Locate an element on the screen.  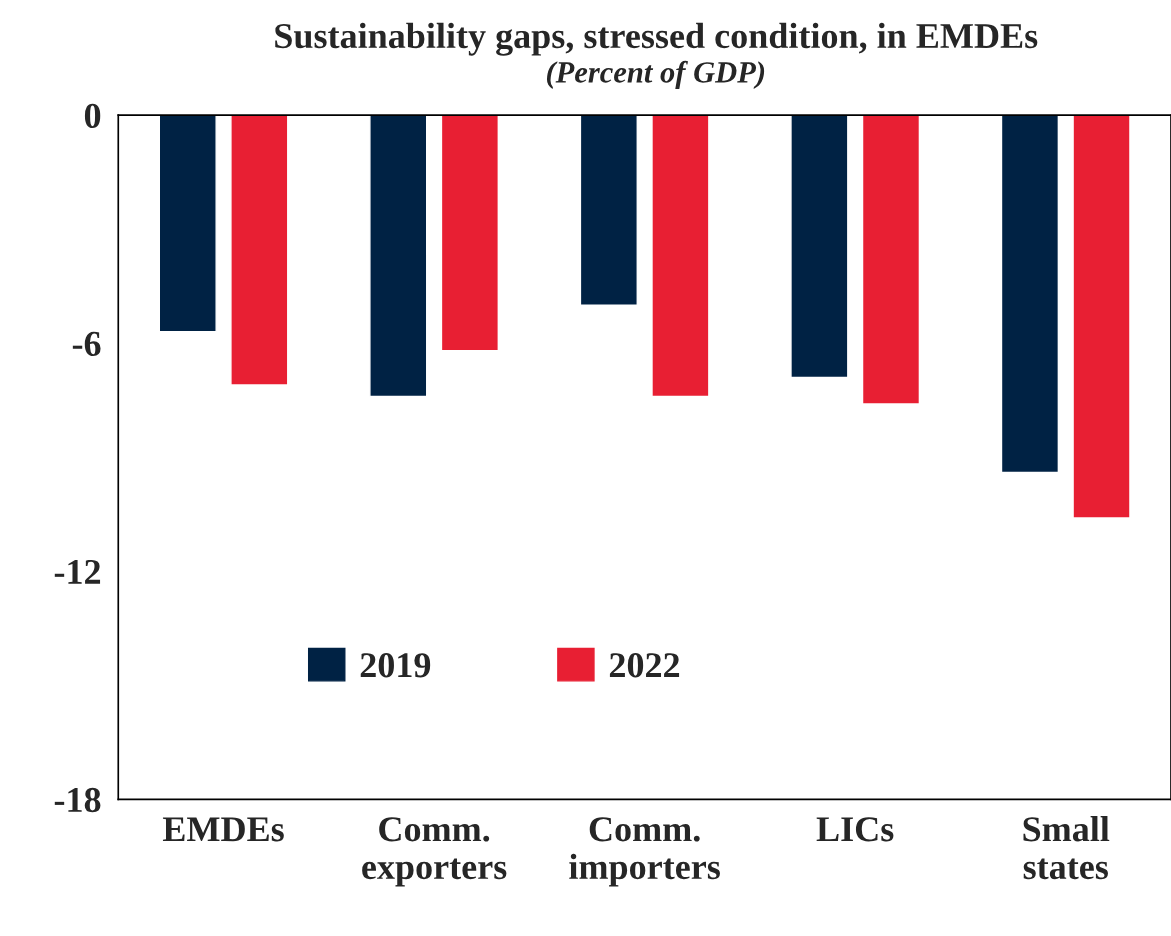
y-tick-label: 0 is located at coordinates (92, 116).